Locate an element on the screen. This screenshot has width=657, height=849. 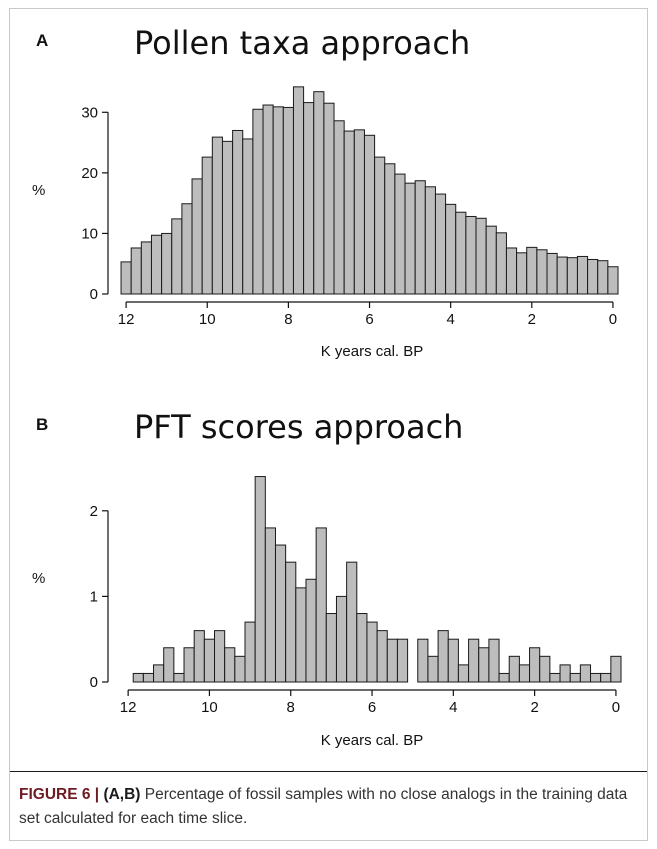
panel-label-a: A is located at coordinates (42, 40).